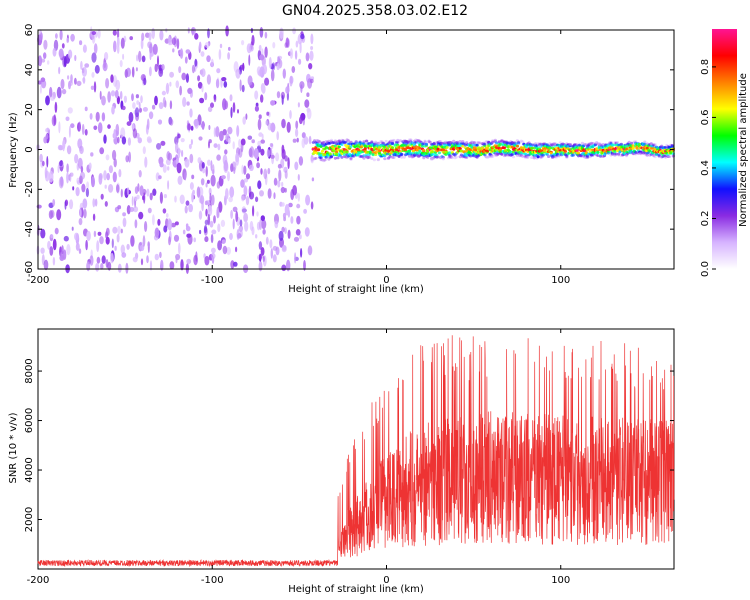  Describe the element at coordinates (212, 580) in the screenshot. I see `x-tick-label: -100` at that location.